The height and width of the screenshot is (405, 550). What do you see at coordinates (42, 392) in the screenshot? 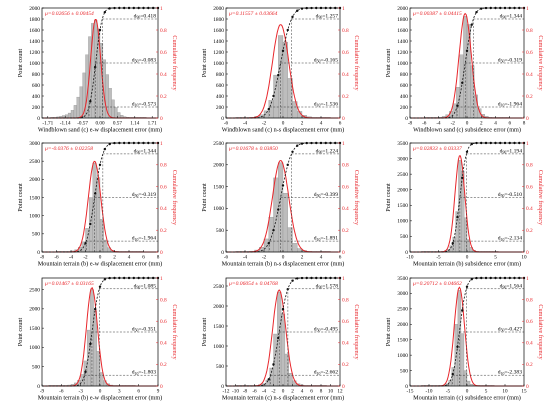
I see `x-tick-label: -9` at bounding box center [42, 392].